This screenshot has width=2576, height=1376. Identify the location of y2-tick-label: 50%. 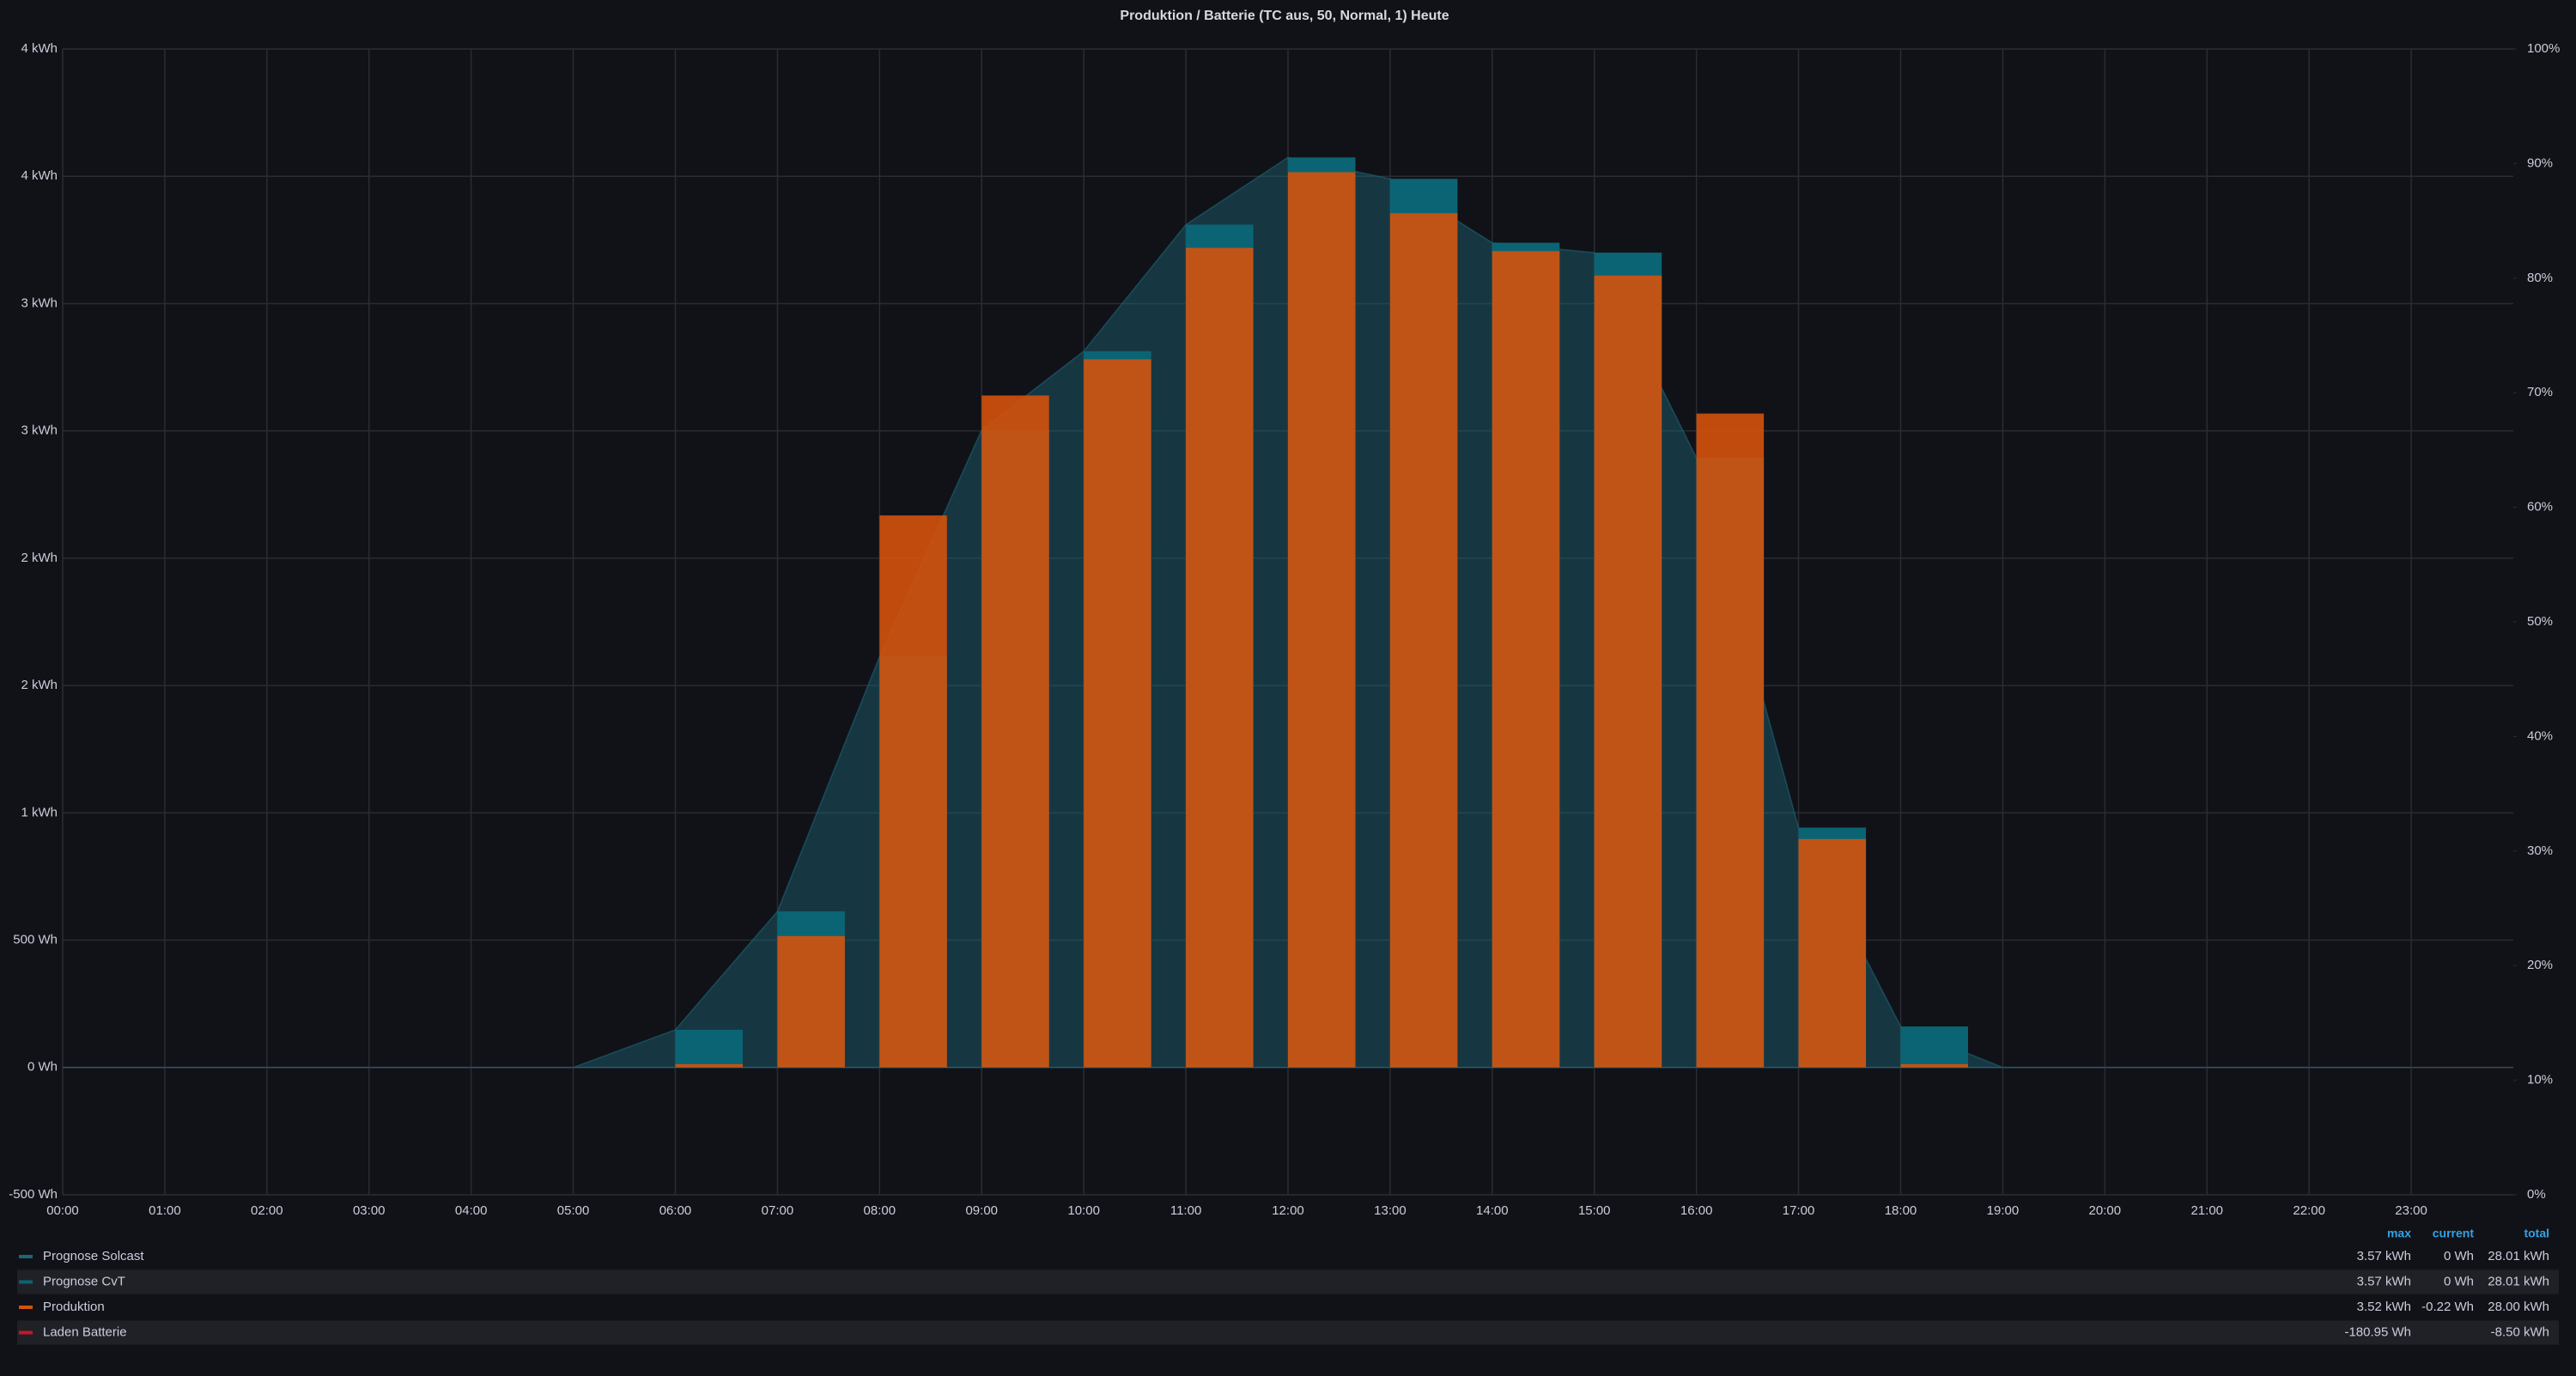
(2540, 621).